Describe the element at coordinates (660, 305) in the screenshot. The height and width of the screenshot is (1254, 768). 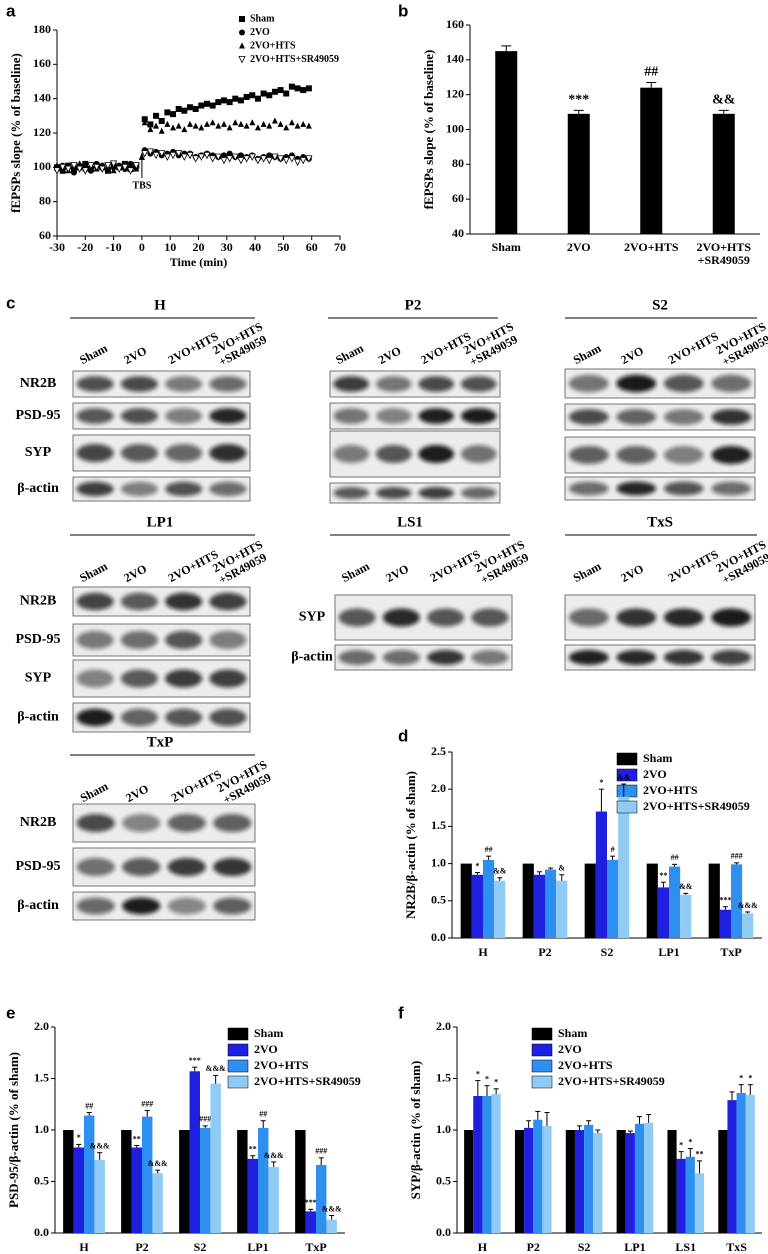
I see `blot-title: S2` at that location.